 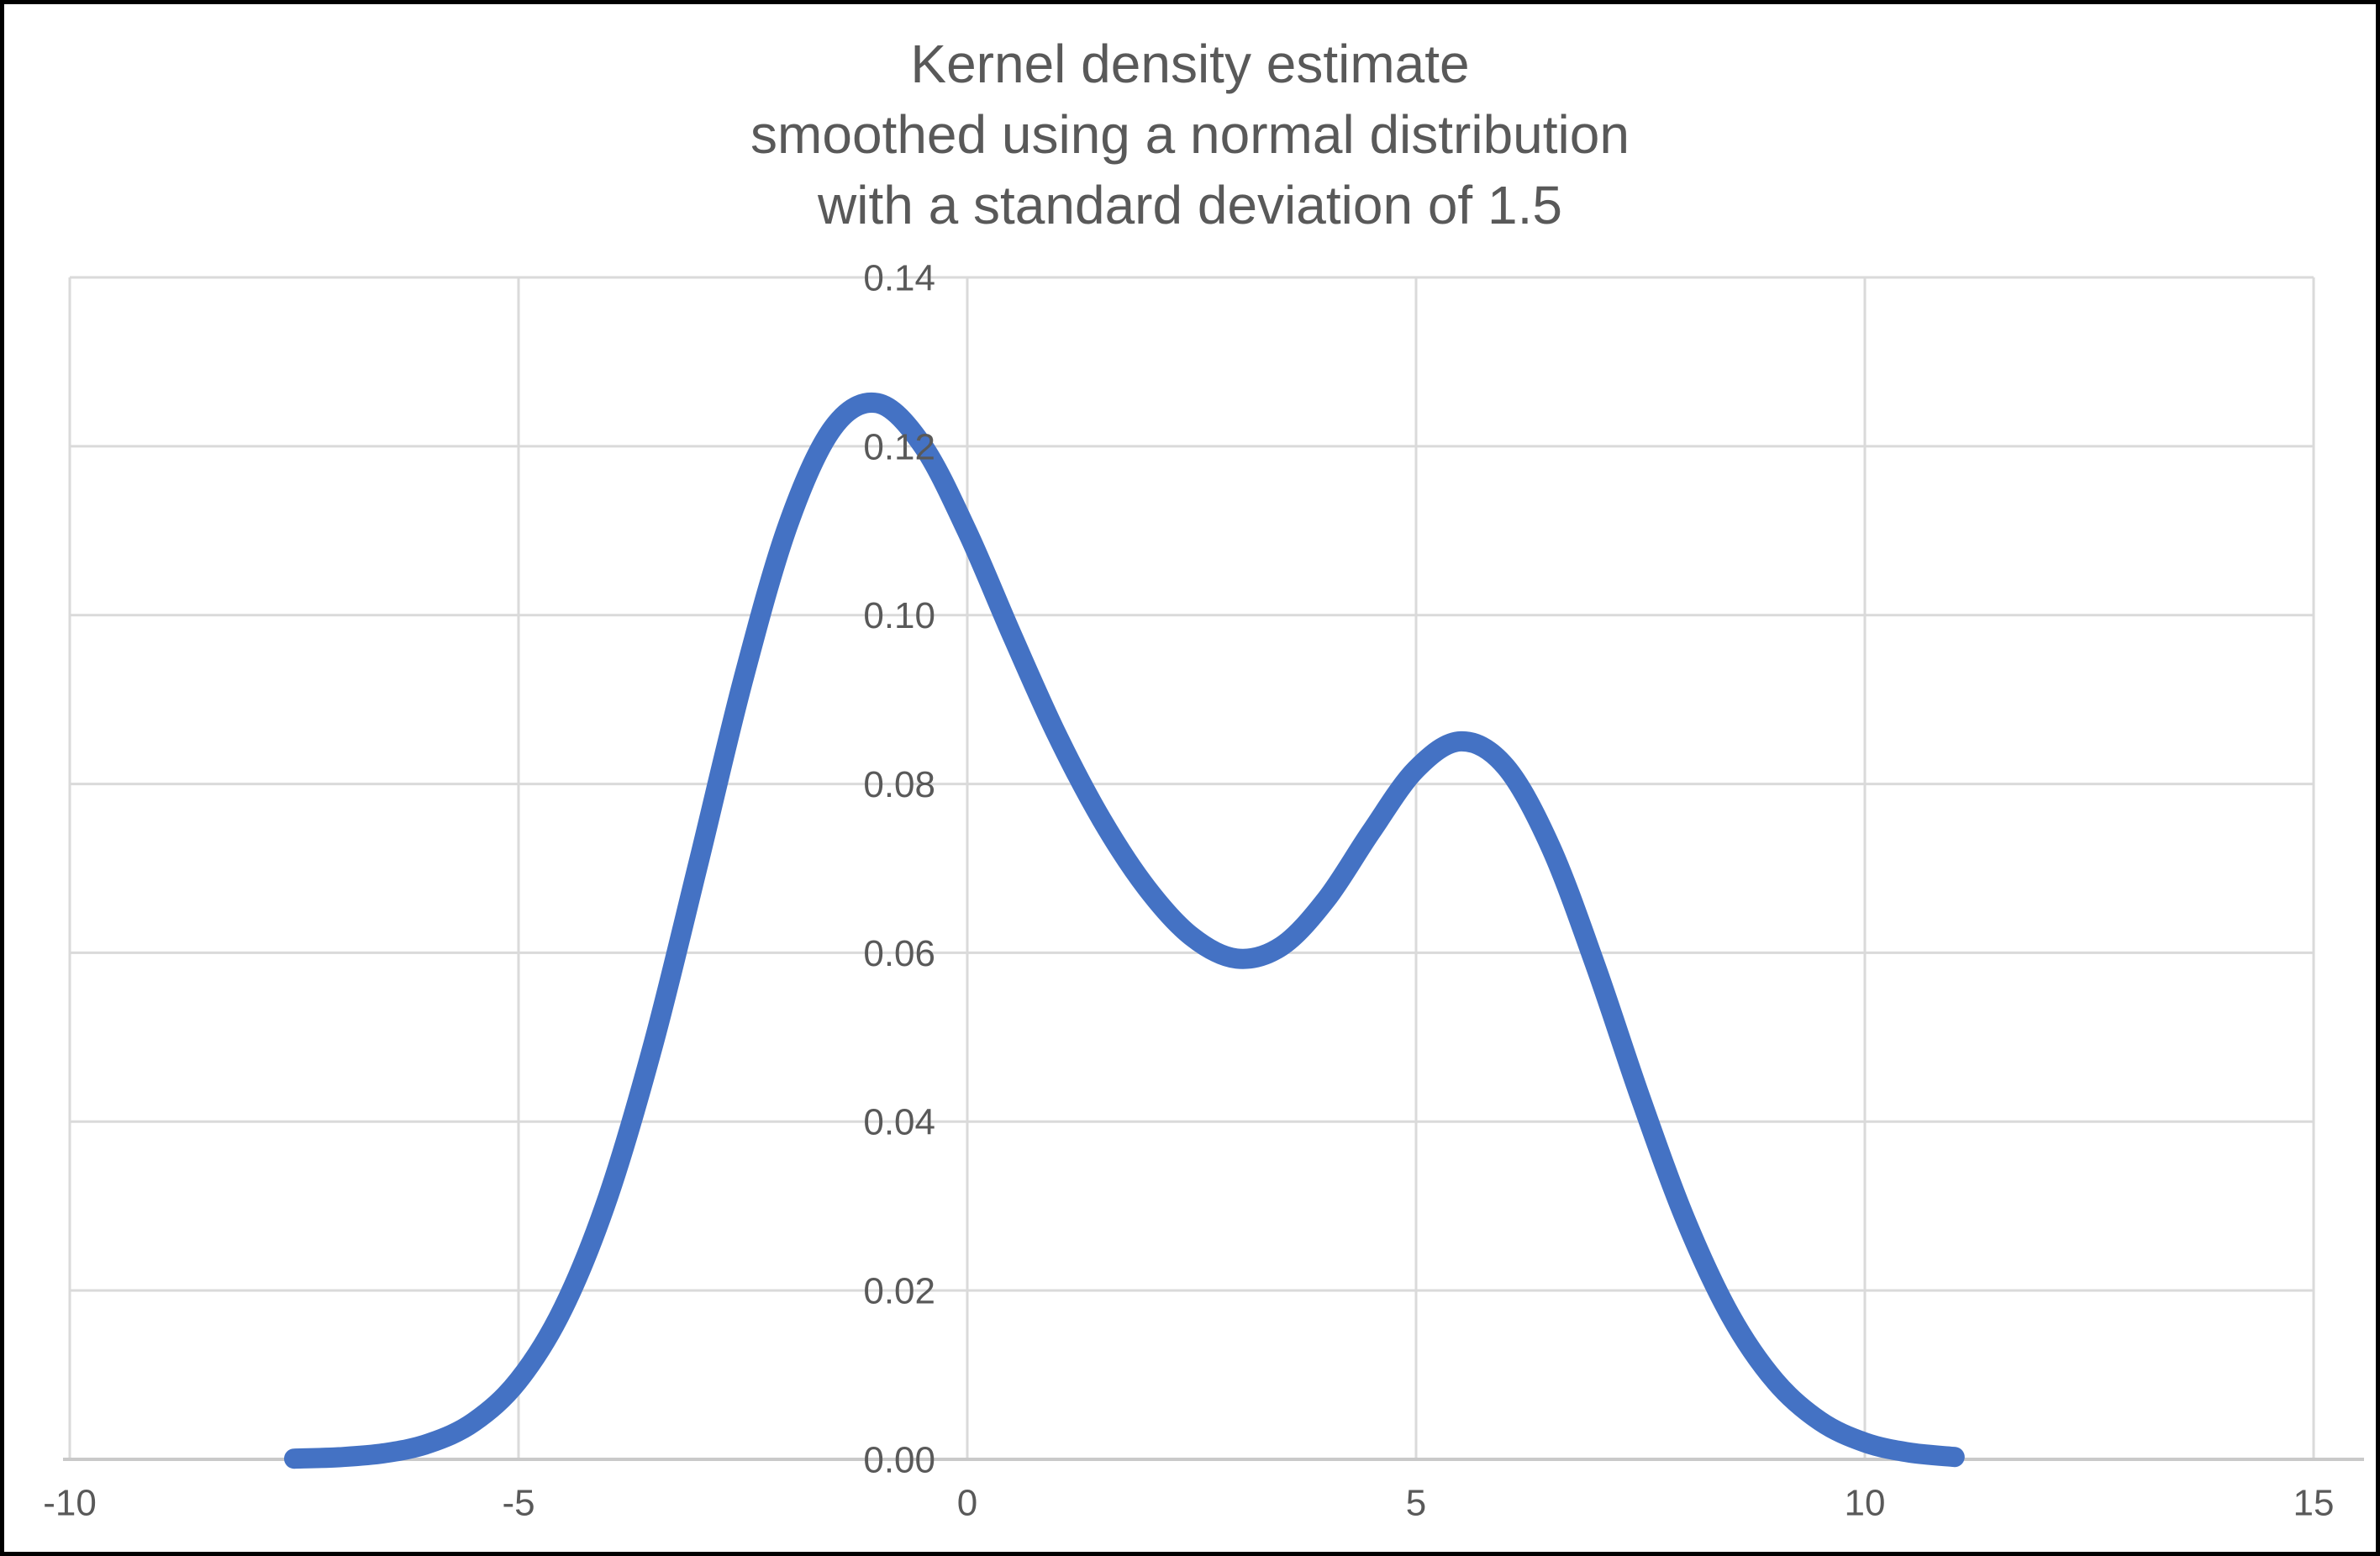 I want to click on y-axis-tick-label: 0.10, so click(x=899, y=615).